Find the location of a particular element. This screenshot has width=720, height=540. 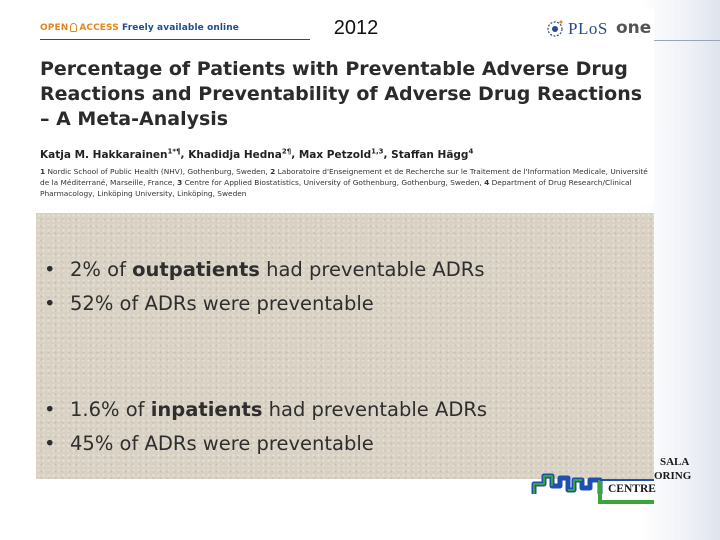

open-lock-icon is located at coordinates (74, 27).